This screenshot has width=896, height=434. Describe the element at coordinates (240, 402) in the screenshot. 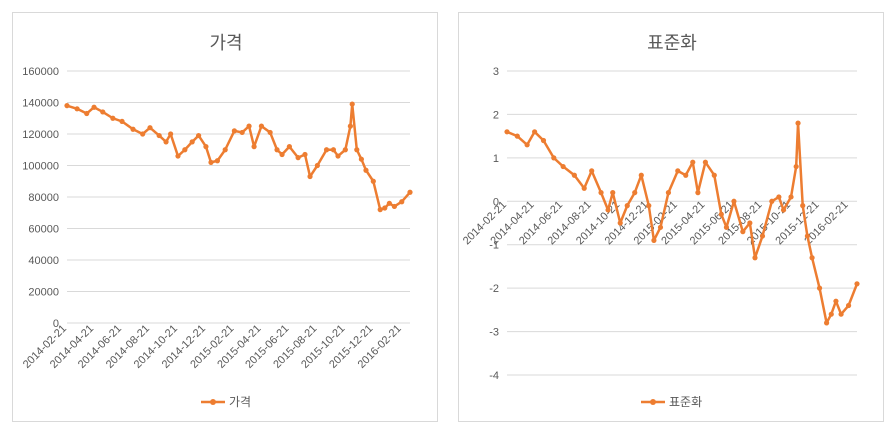

I see `legend-label: 가격` at that location.